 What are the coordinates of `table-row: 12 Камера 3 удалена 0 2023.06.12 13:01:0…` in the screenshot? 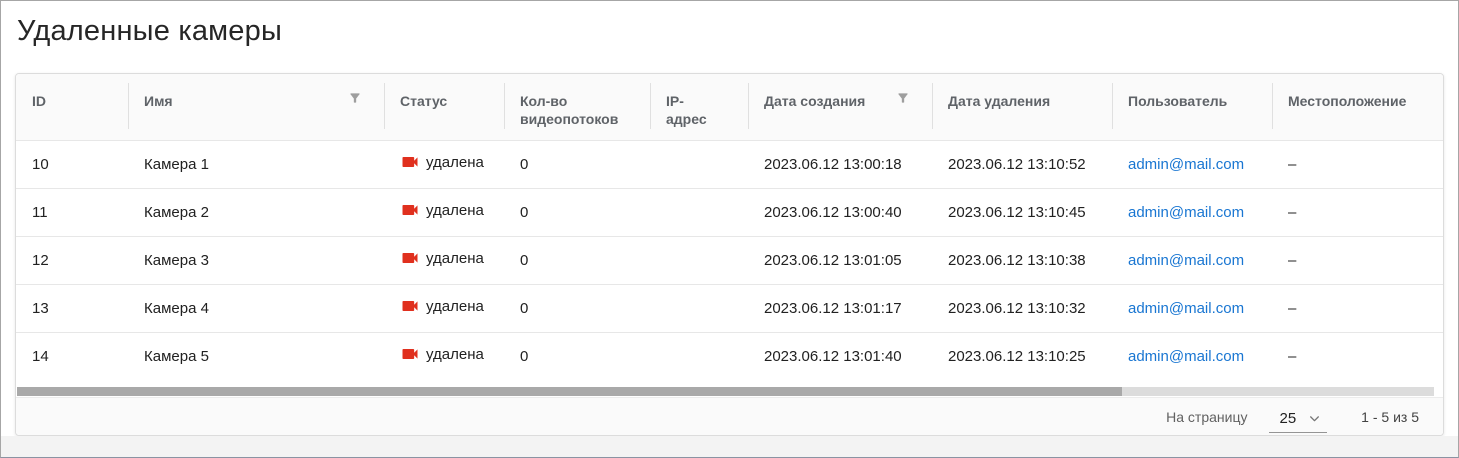 It's located at (729, 259).